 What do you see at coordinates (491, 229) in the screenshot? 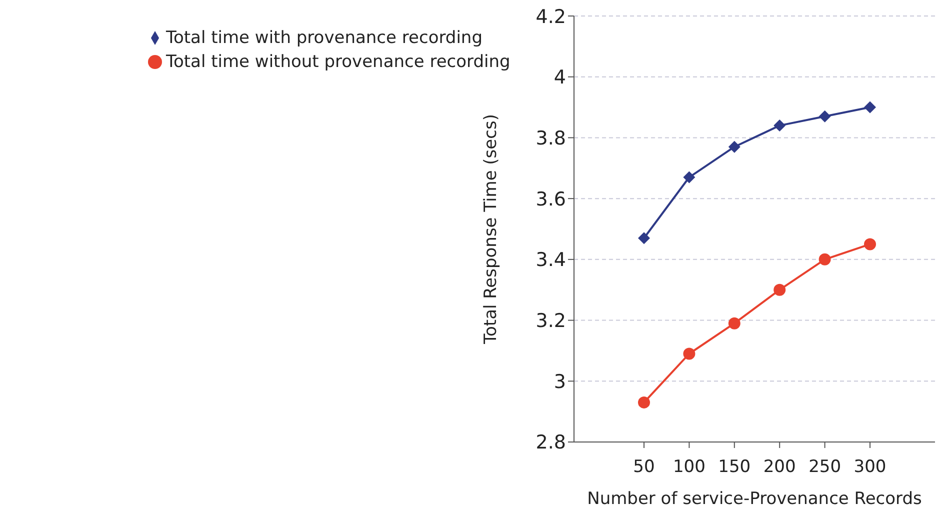
I see `y-axis-title: Total Response Time (secs)` at bounding box center [491, 229].